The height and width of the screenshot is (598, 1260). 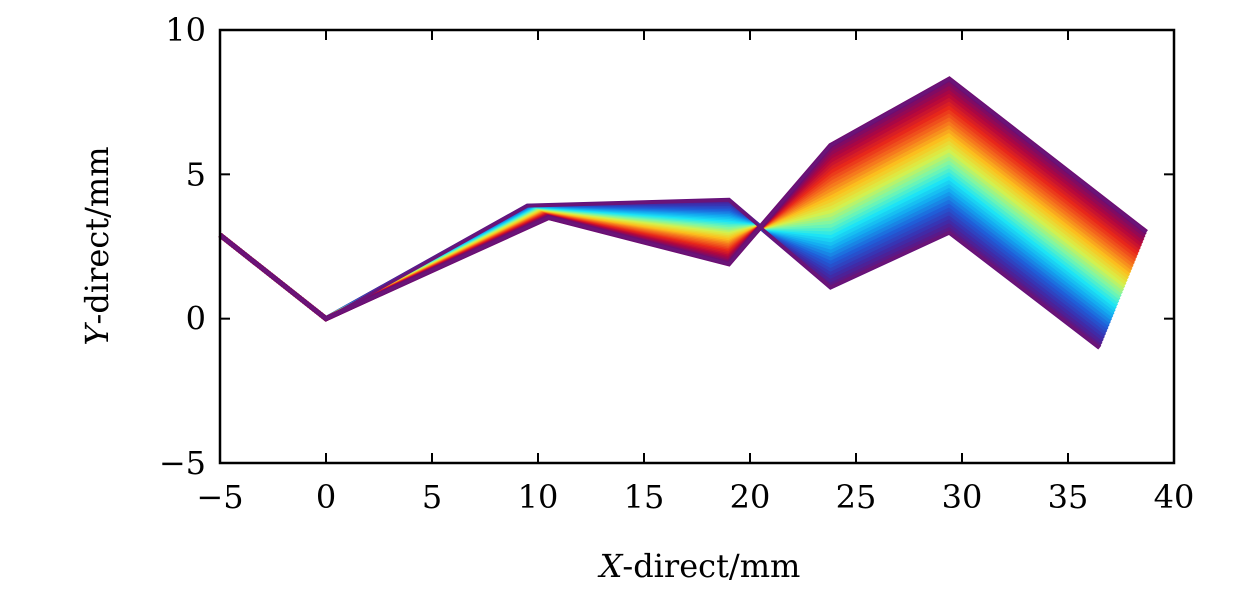 I want to click on x-tick-label: 15, so click(x=644, y=497).